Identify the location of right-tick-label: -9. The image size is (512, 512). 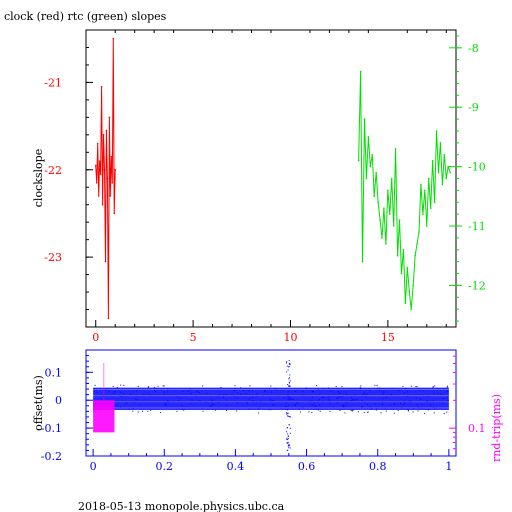
(473, 107).